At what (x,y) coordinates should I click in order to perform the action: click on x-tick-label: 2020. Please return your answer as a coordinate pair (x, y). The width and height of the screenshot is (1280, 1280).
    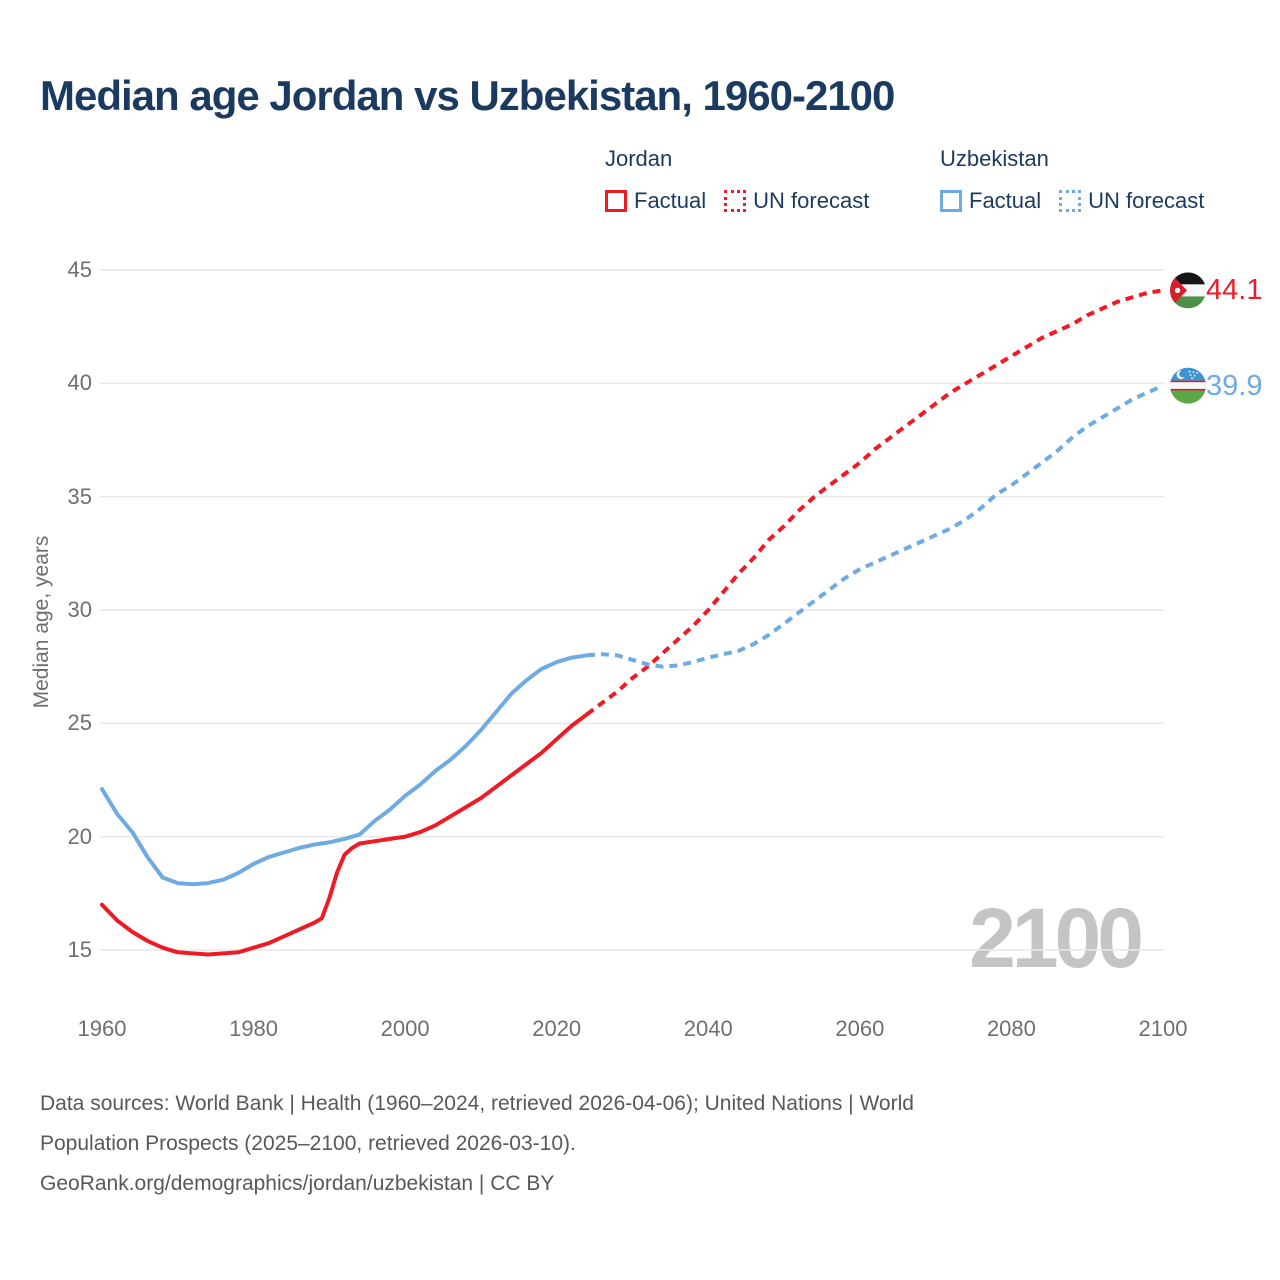
    Looking at the image, I should click on (557, 1028).